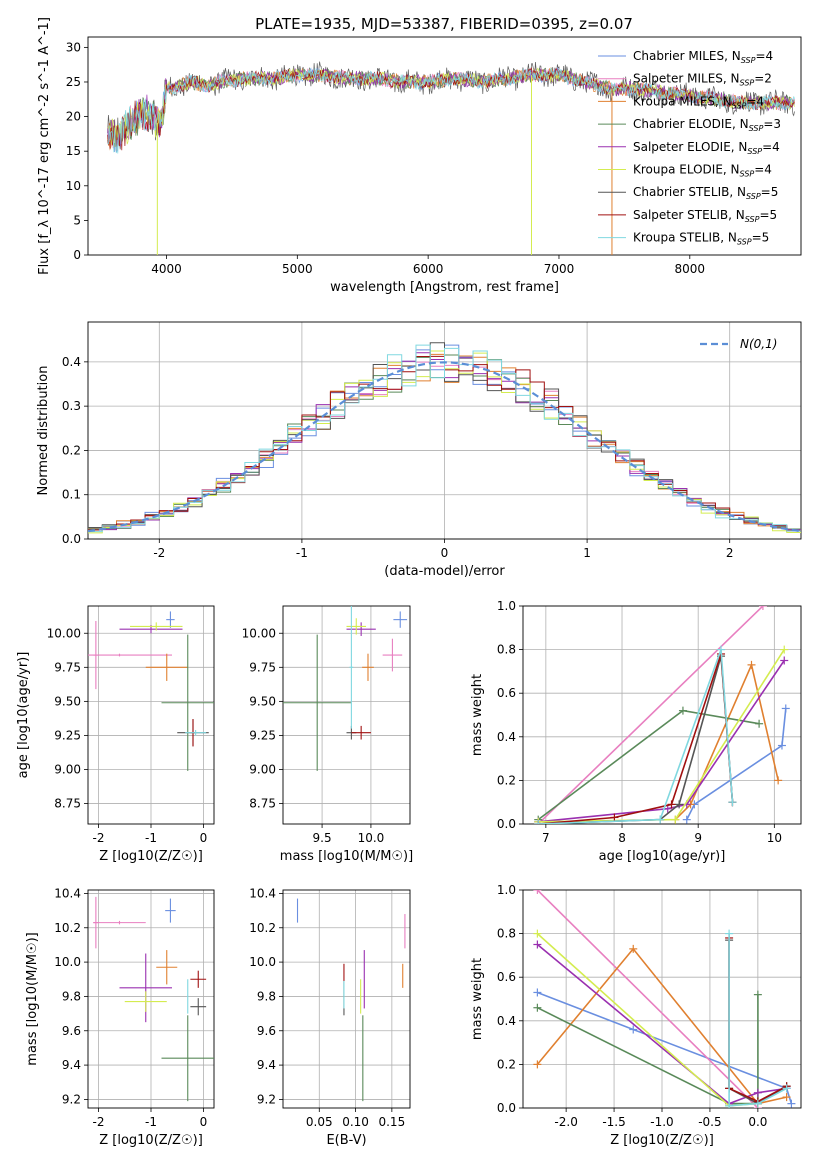 The image size is (819, 1170). I want to click on y-tick-label: 0.6, so click(506, 977).